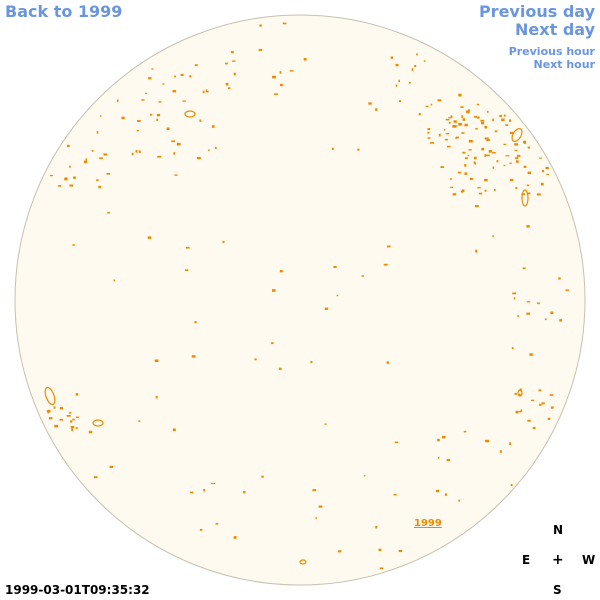 The width and height of the screenshot is (600, 600). What do you see at coordinates (558, 530) in the screenshot?
I see `compass-north: N` at bounding box center [558, 530].